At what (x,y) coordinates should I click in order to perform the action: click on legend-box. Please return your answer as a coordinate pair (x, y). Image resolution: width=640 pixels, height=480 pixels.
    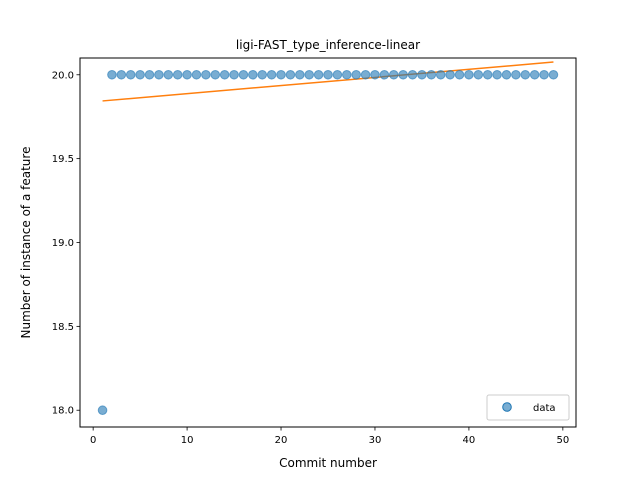
    Looking at the image, I should click on (528, 407).